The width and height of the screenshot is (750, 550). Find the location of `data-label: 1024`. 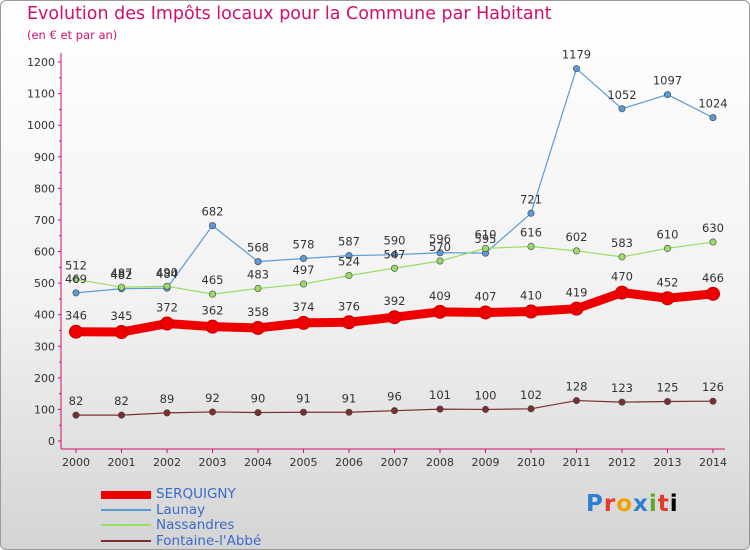

data-label: 1024 is located at coordinates (712, 104).